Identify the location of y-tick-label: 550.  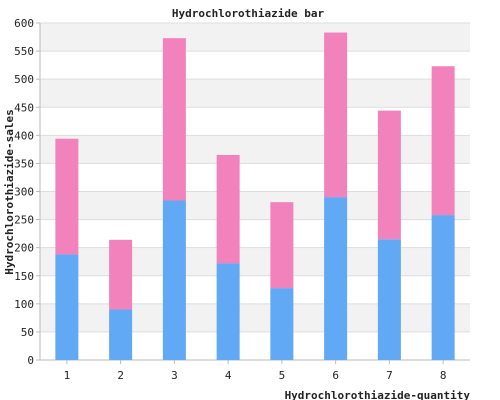
(24, 51).